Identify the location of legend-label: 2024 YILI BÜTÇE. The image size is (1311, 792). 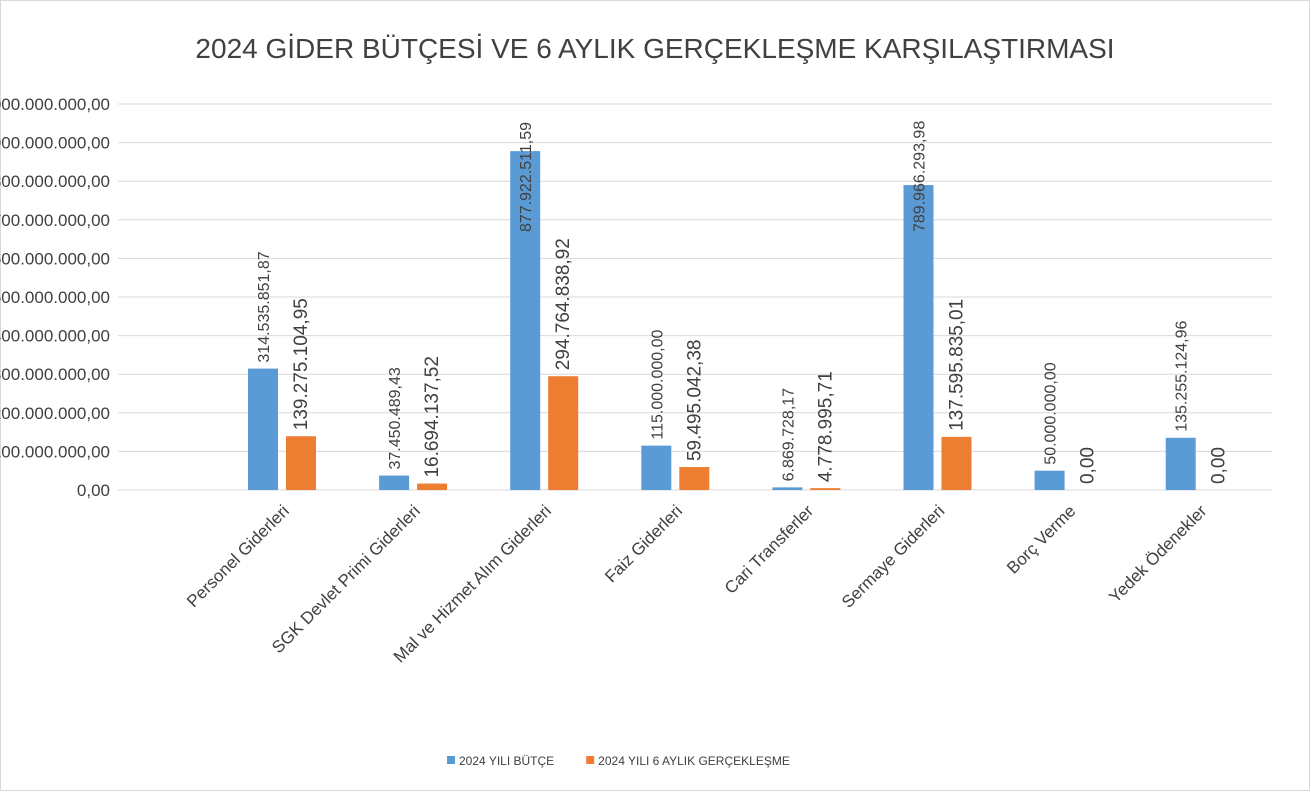
(506, 761).